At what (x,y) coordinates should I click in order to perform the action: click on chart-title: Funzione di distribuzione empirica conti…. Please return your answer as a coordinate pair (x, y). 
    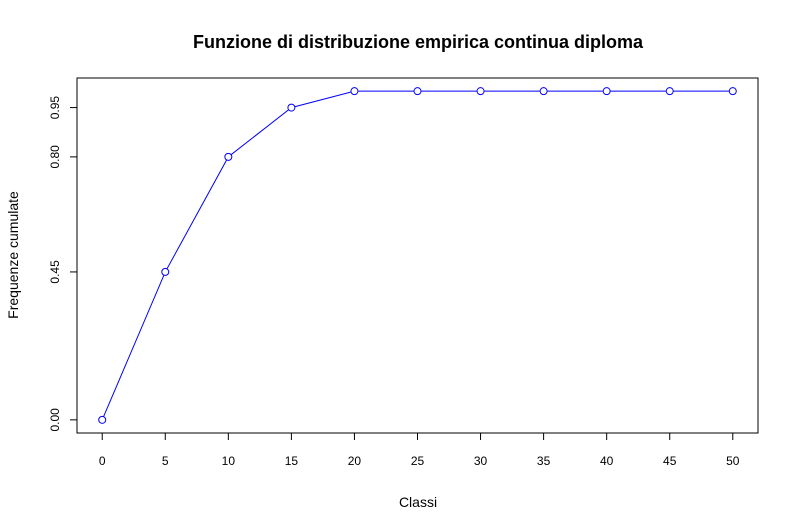
    Looking at the image, I should click on (418, 42).